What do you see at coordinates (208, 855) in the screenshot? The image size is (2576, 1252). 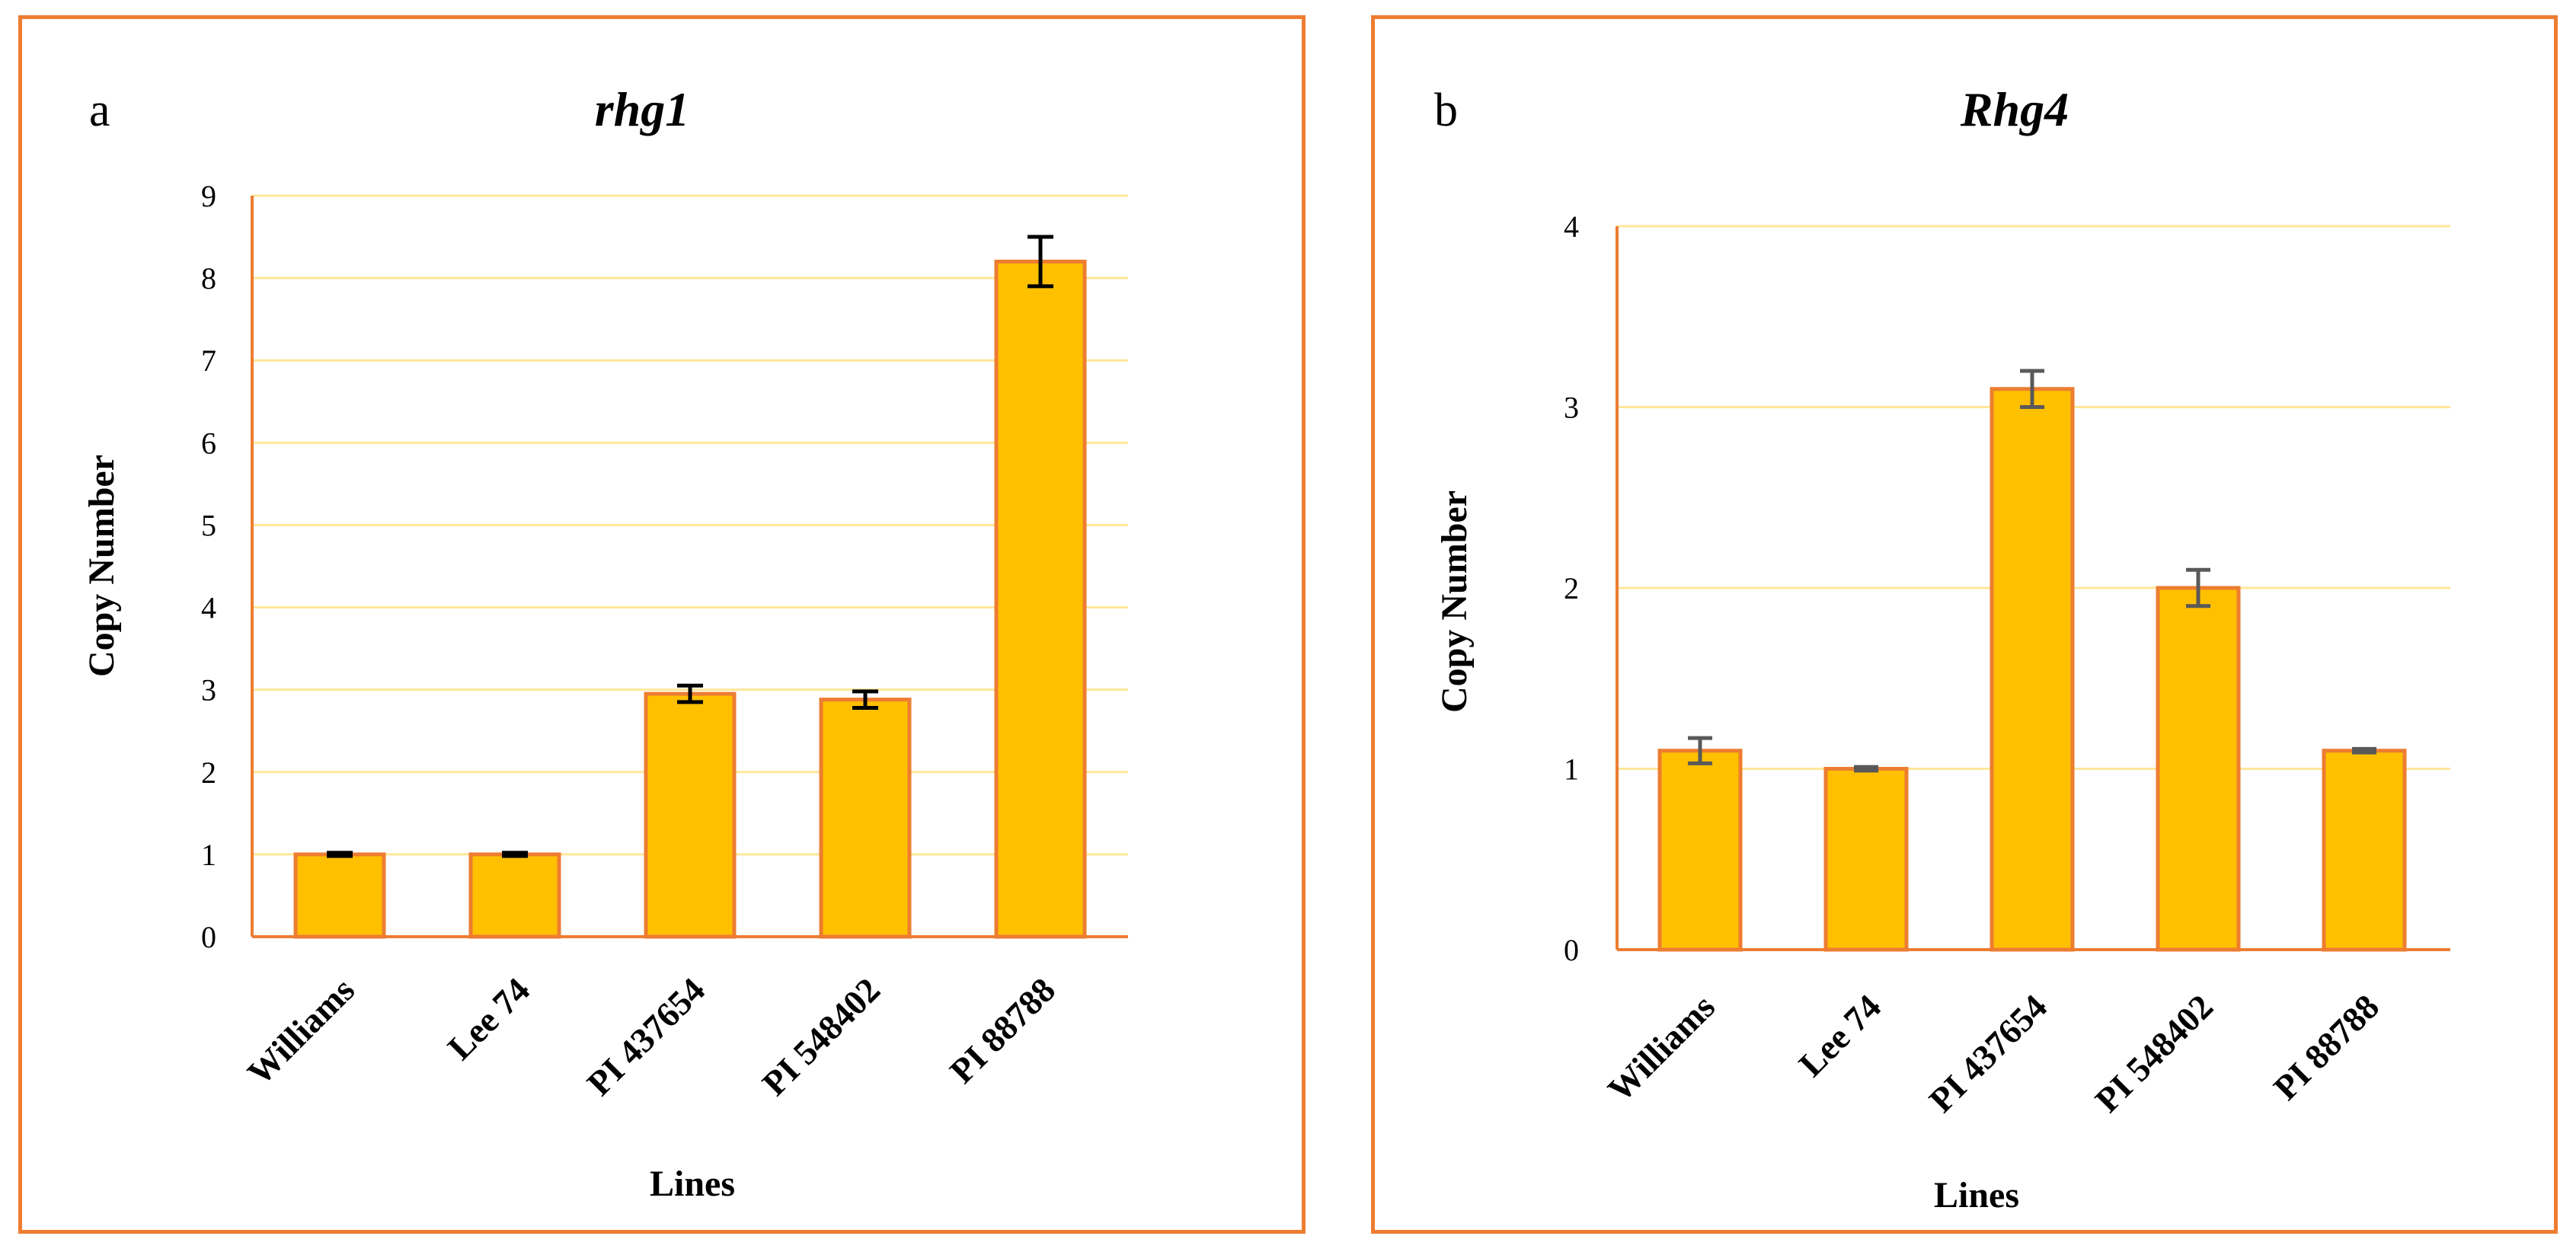 I see `y-tick-label-a: 1` at bounding box center [208, 855].